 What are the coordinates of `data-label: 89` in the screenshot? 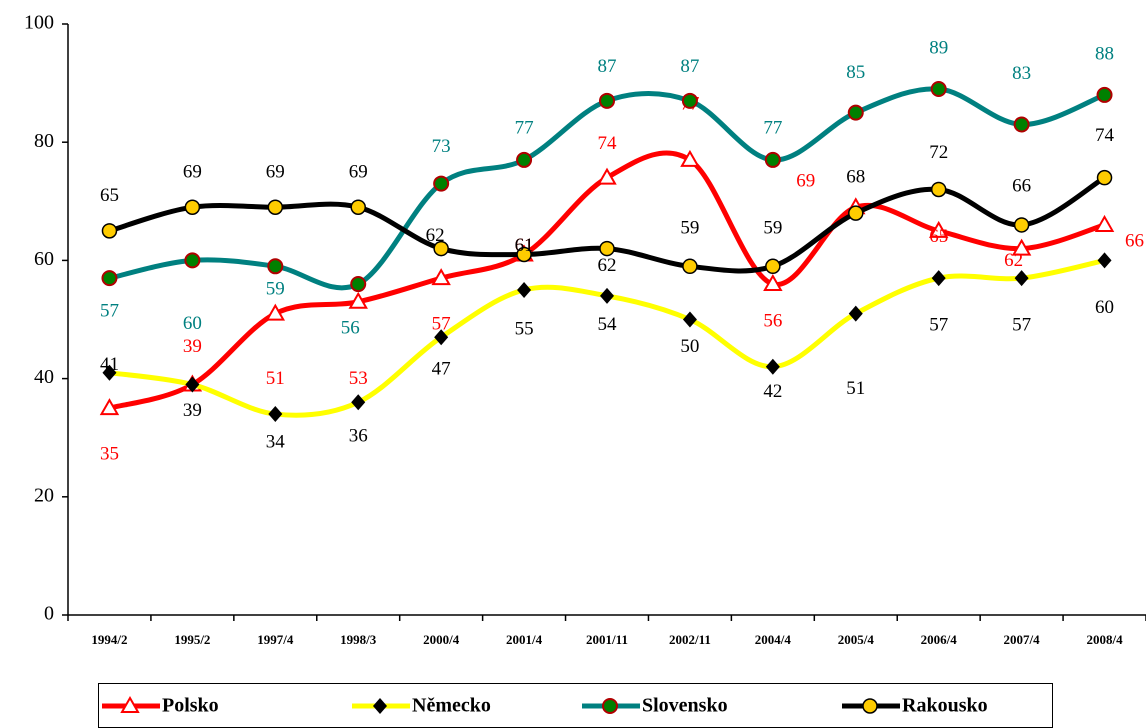 It's located at (938, 47).